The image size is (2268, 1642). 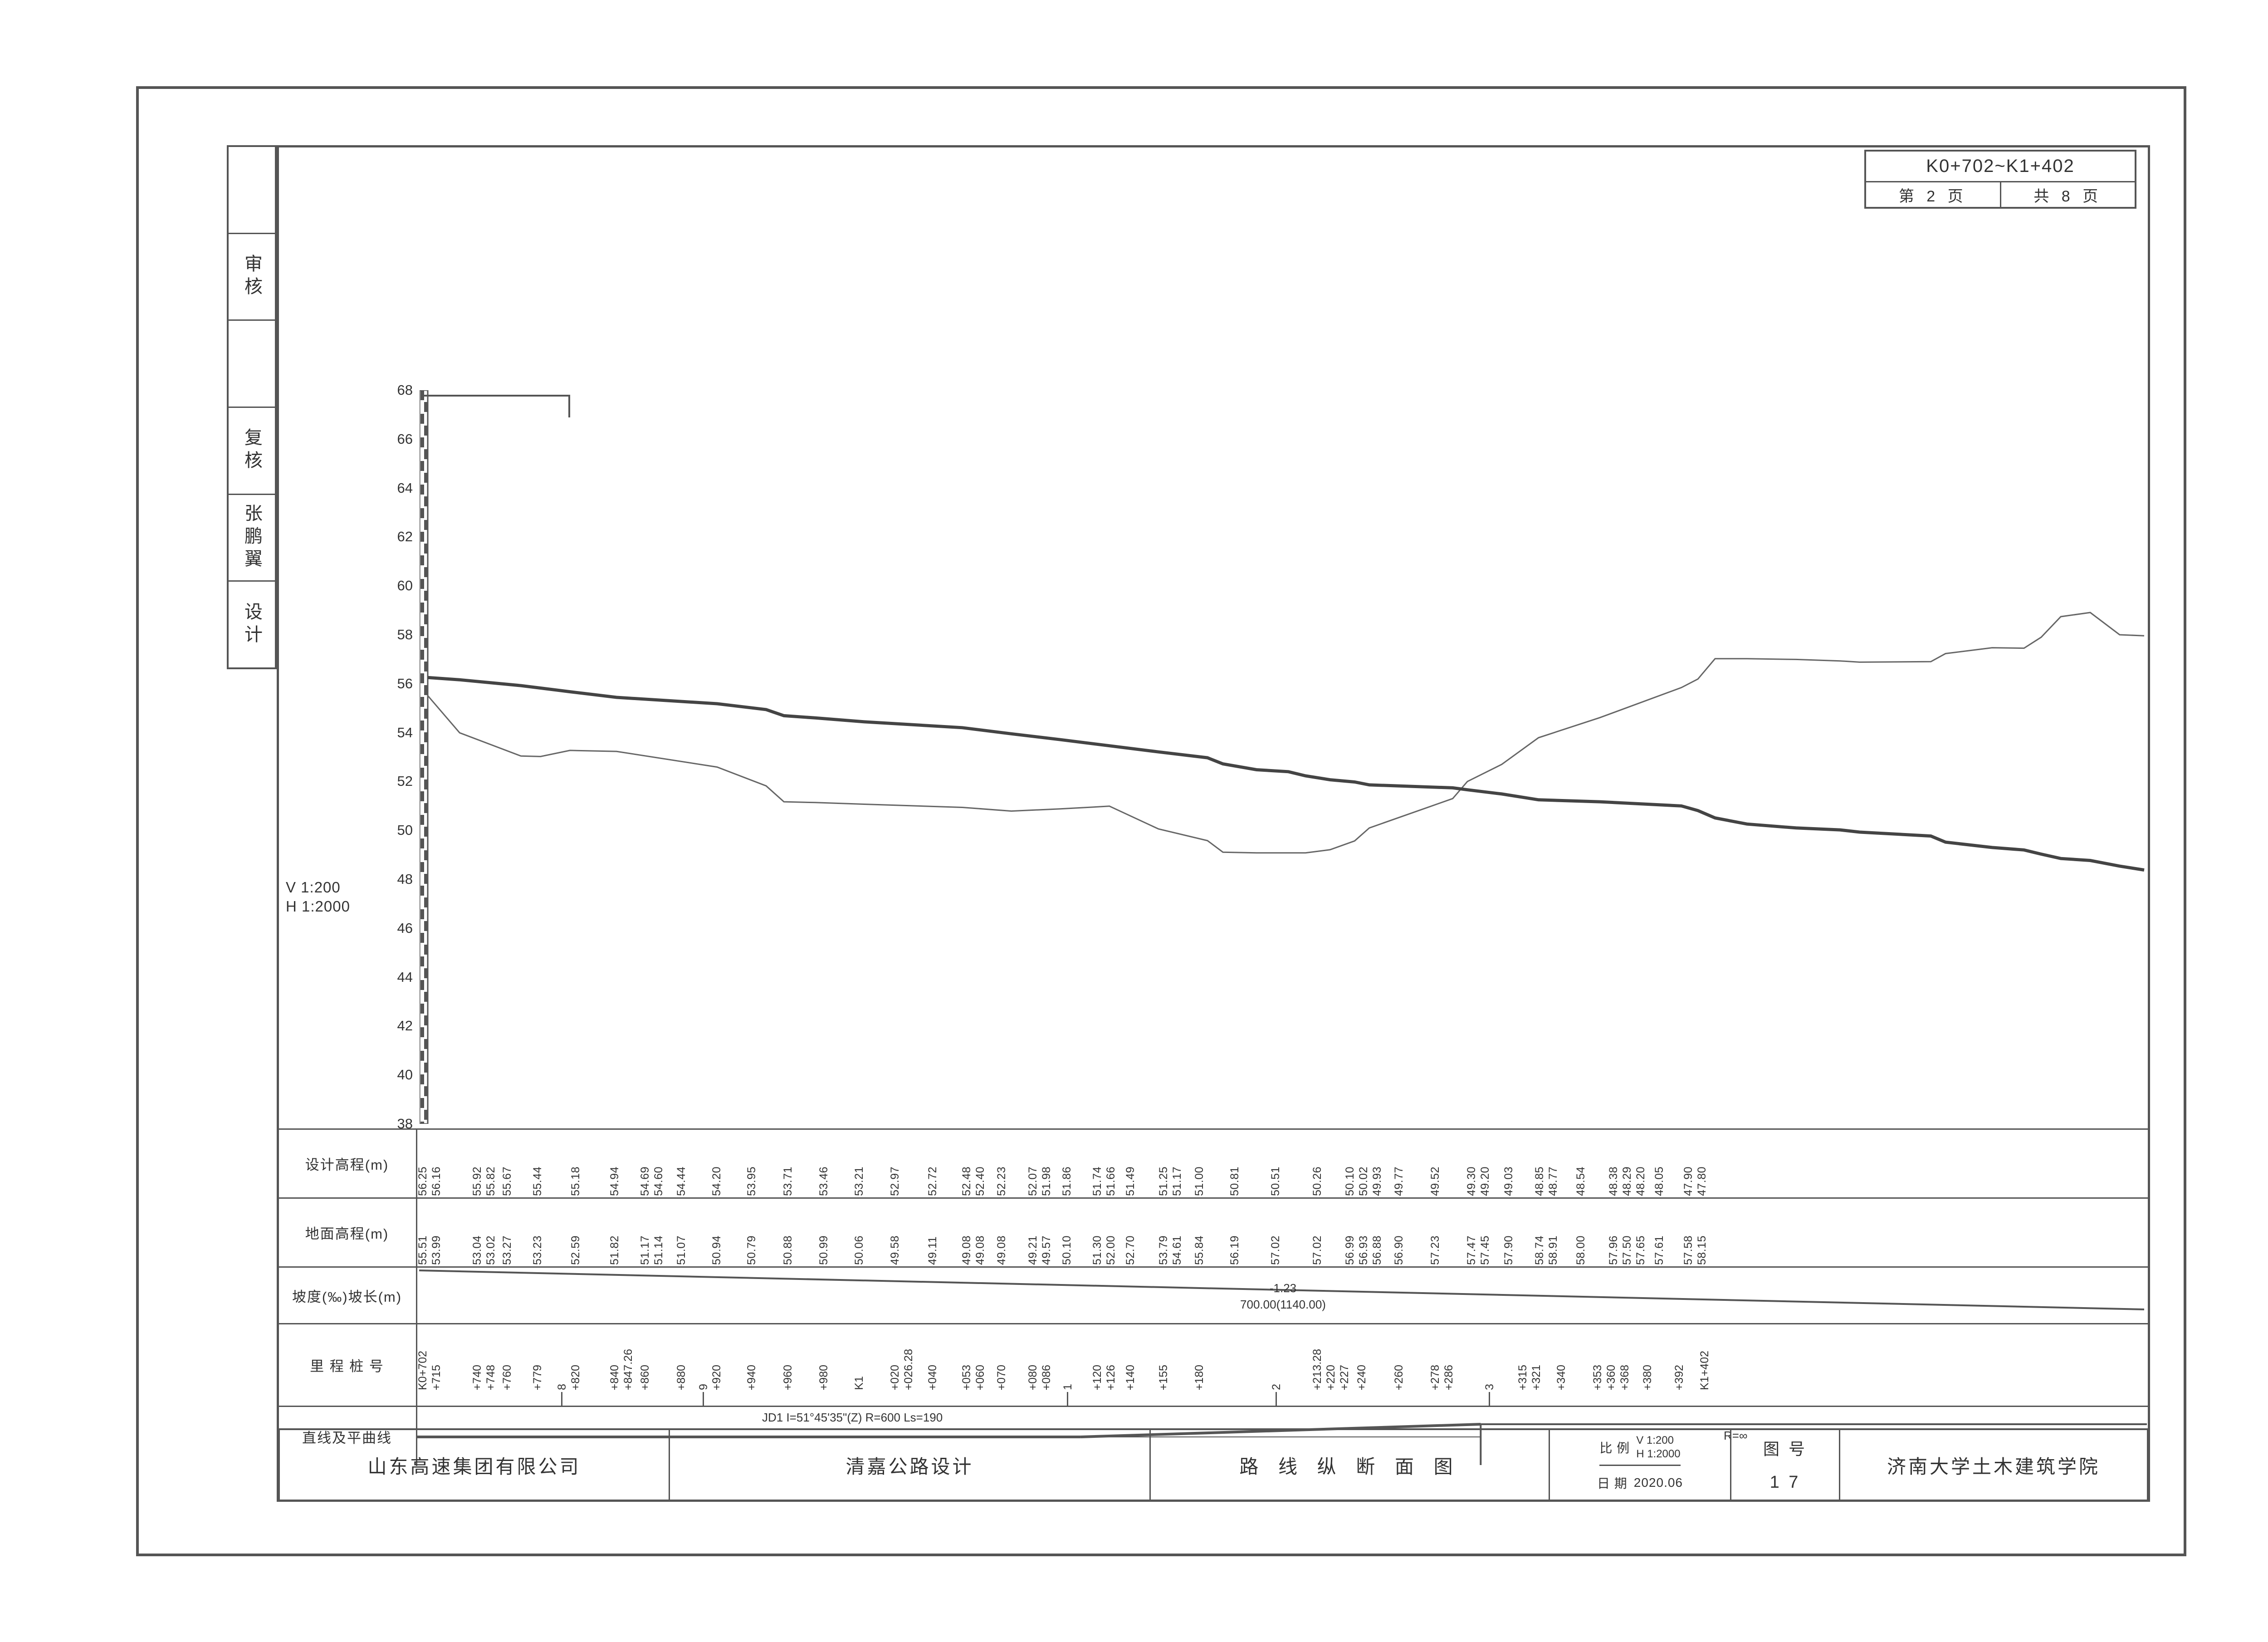 What do you see at coordinates (1002, 1377) in the screenshot?
I see `table-cell-value: +070` at bounding box center [1002, 1377].